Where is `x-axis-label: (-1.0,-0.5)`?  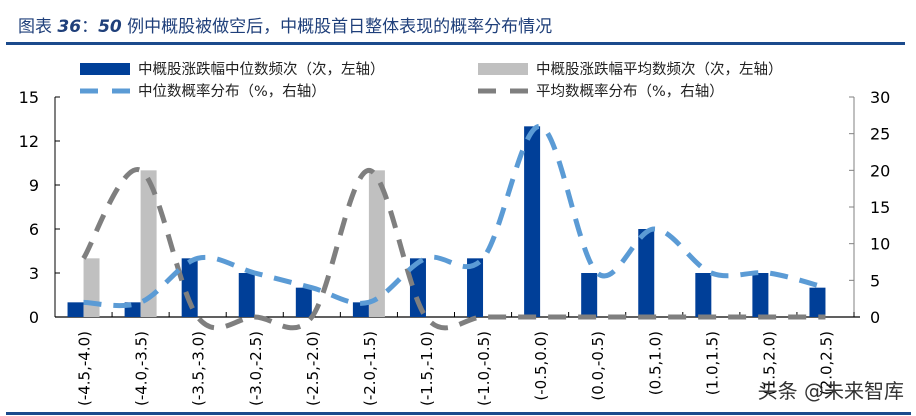
x-axis-label: (-1.0,-0.5) is located at coordinates (484, 368).